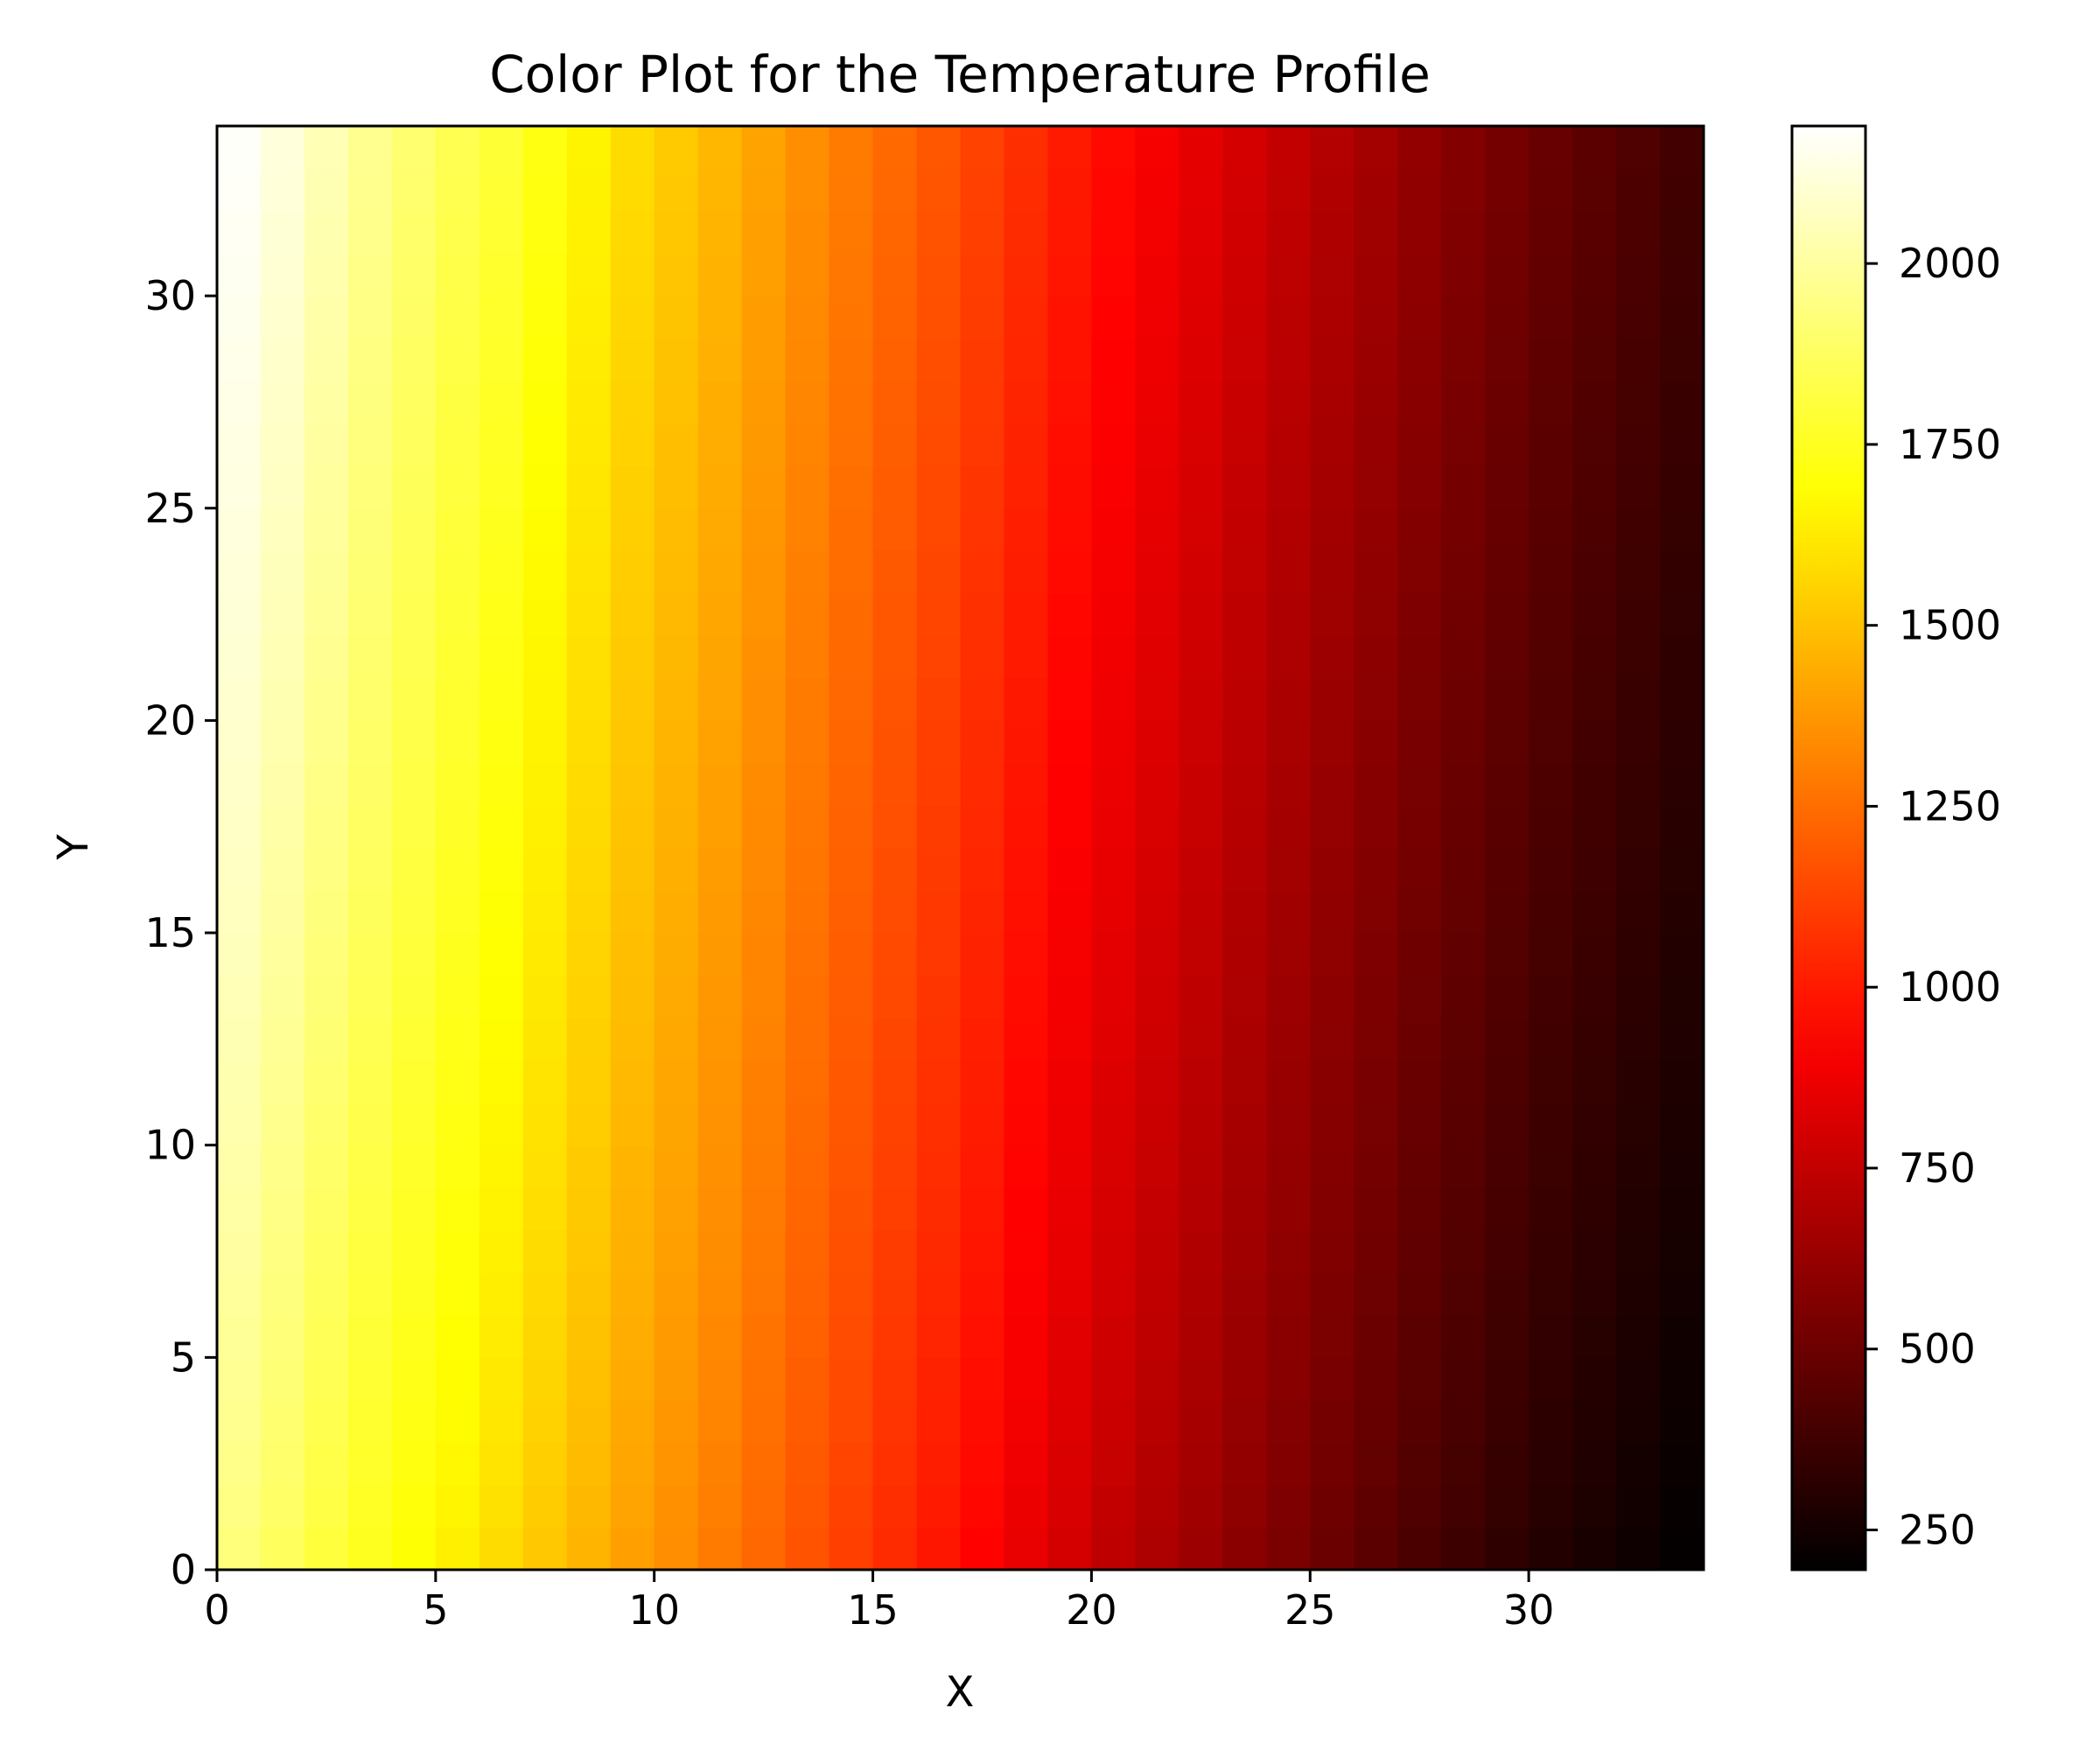 This screenshot has width=2100, height=1750. Describe the element at coordinates (1937, 1349) in the screenshot. I see `colorbar-tick-label: 500` at that location.